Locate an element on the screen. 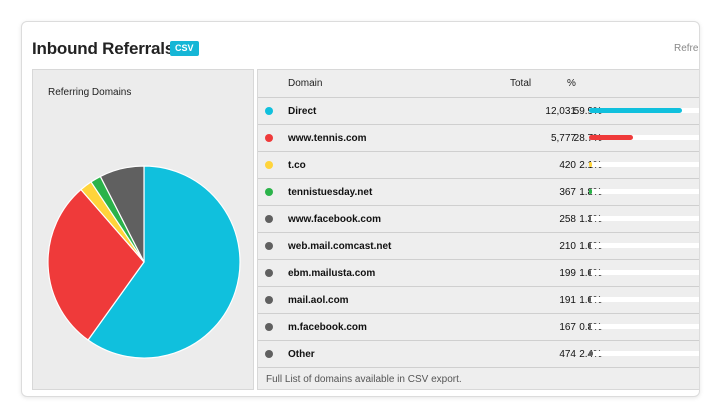  table-row: Other4742.4% is located at coordinates (478, 354).